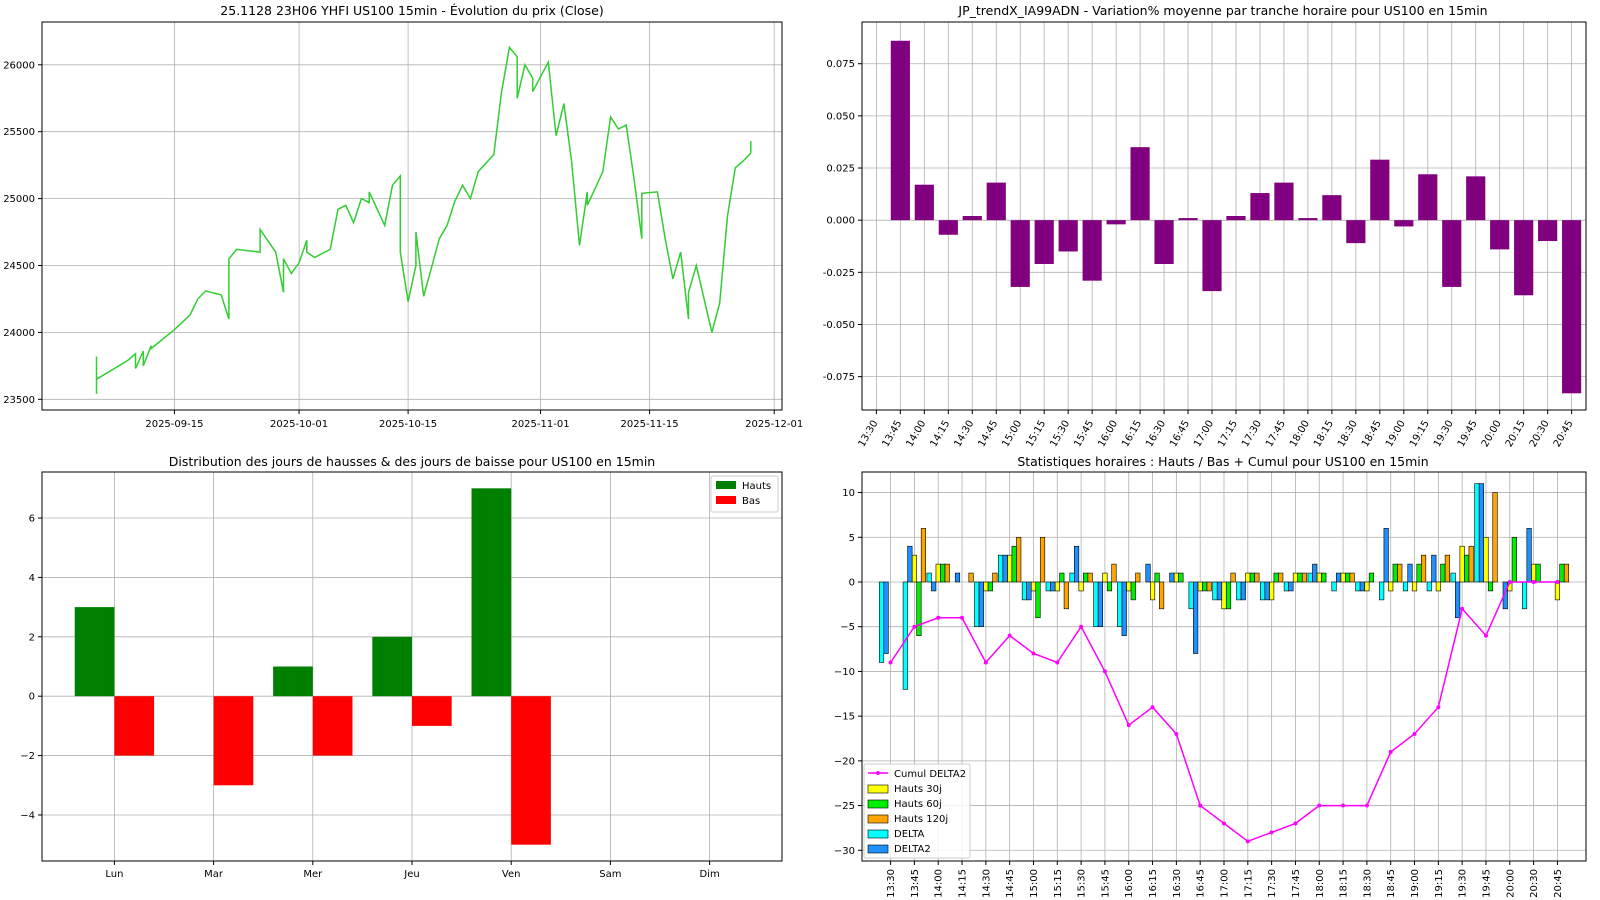  Describe the element at coordinates (844, 672) in the screenshot. I see `stats-y-tick-label: −10` at that location.